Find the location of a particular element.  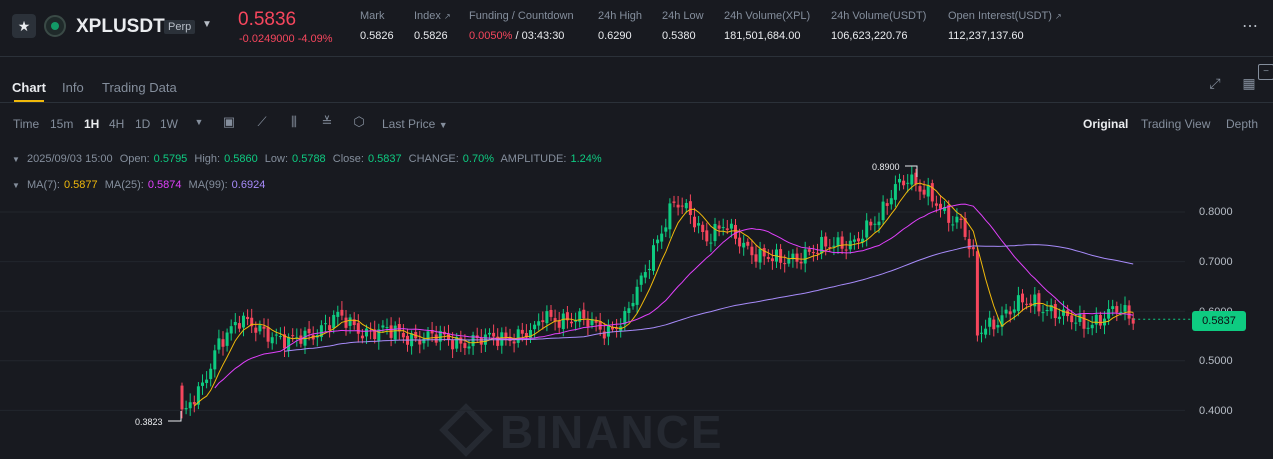

interval-4h: 4H is located at coordinates (117, 124).